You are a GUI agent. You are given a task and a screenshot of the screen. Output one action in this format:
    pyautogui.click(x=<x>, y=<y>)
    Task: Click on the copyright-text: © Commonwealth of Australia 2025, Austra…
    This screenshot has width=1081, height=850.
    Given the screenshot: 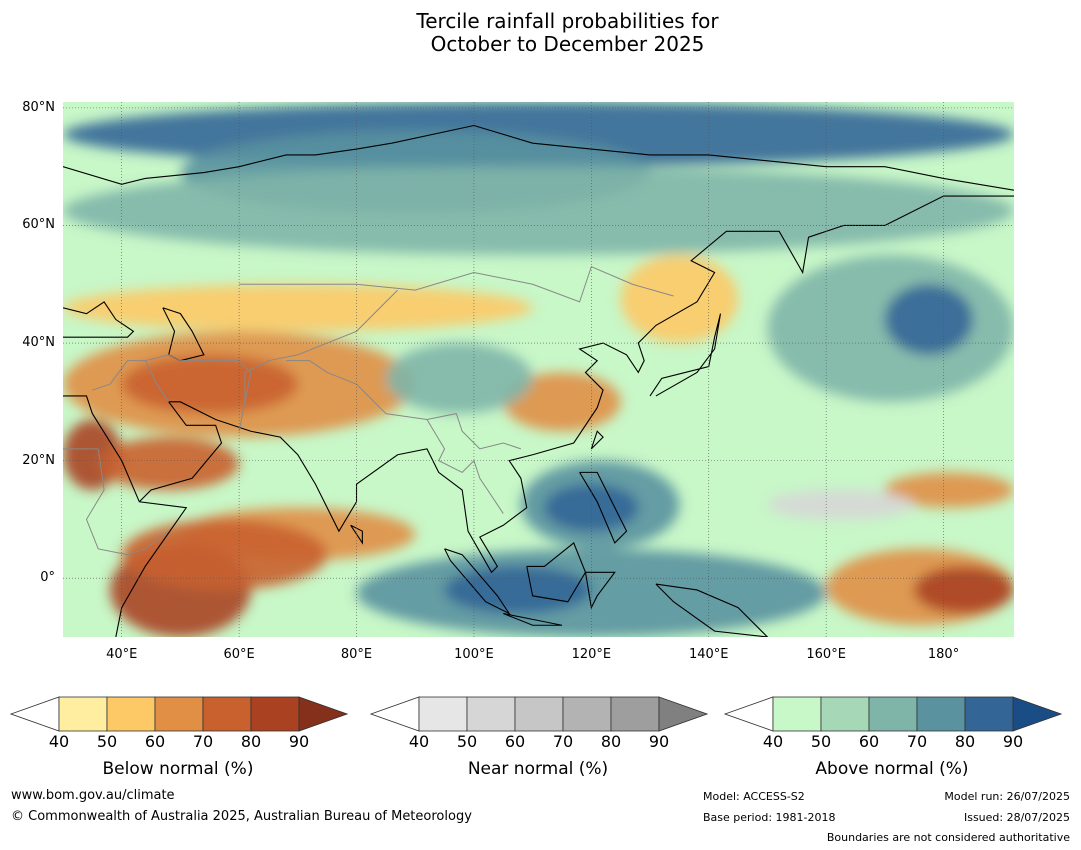 What is the action you would take?
    pyautogui.click(x=241, y=816)
    